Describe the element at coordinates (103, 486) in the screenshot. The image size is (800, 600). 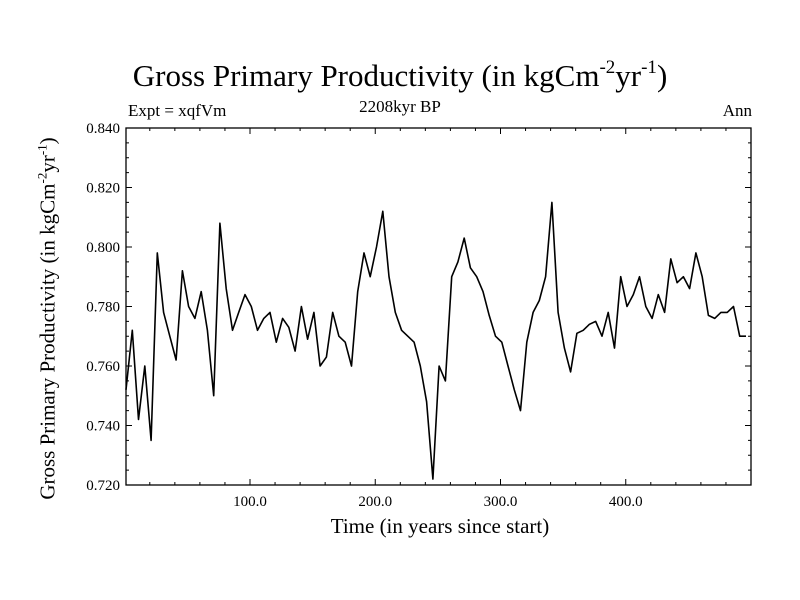
I see `y-tick-label: 0.720` at that location.